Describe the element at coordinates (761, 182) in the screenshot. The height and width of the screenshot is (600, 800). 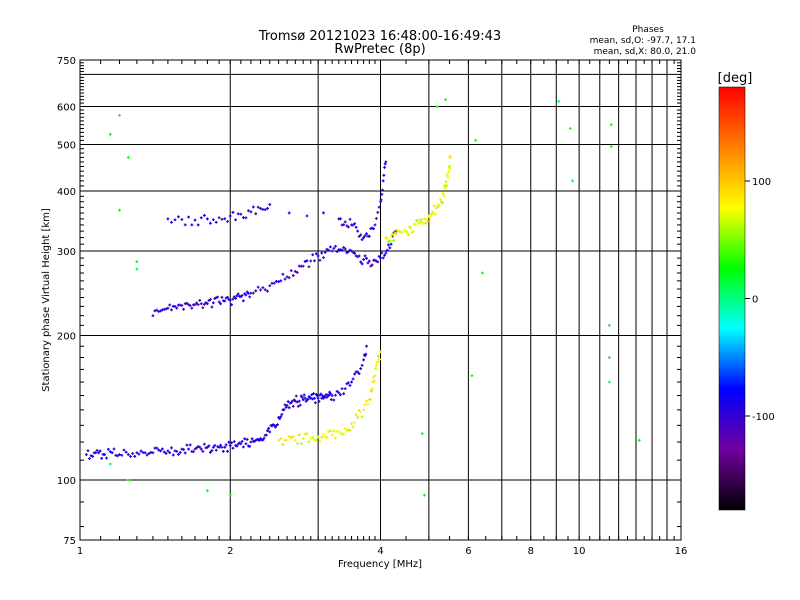
I see `colorbar-tick-label: 100` at that location.